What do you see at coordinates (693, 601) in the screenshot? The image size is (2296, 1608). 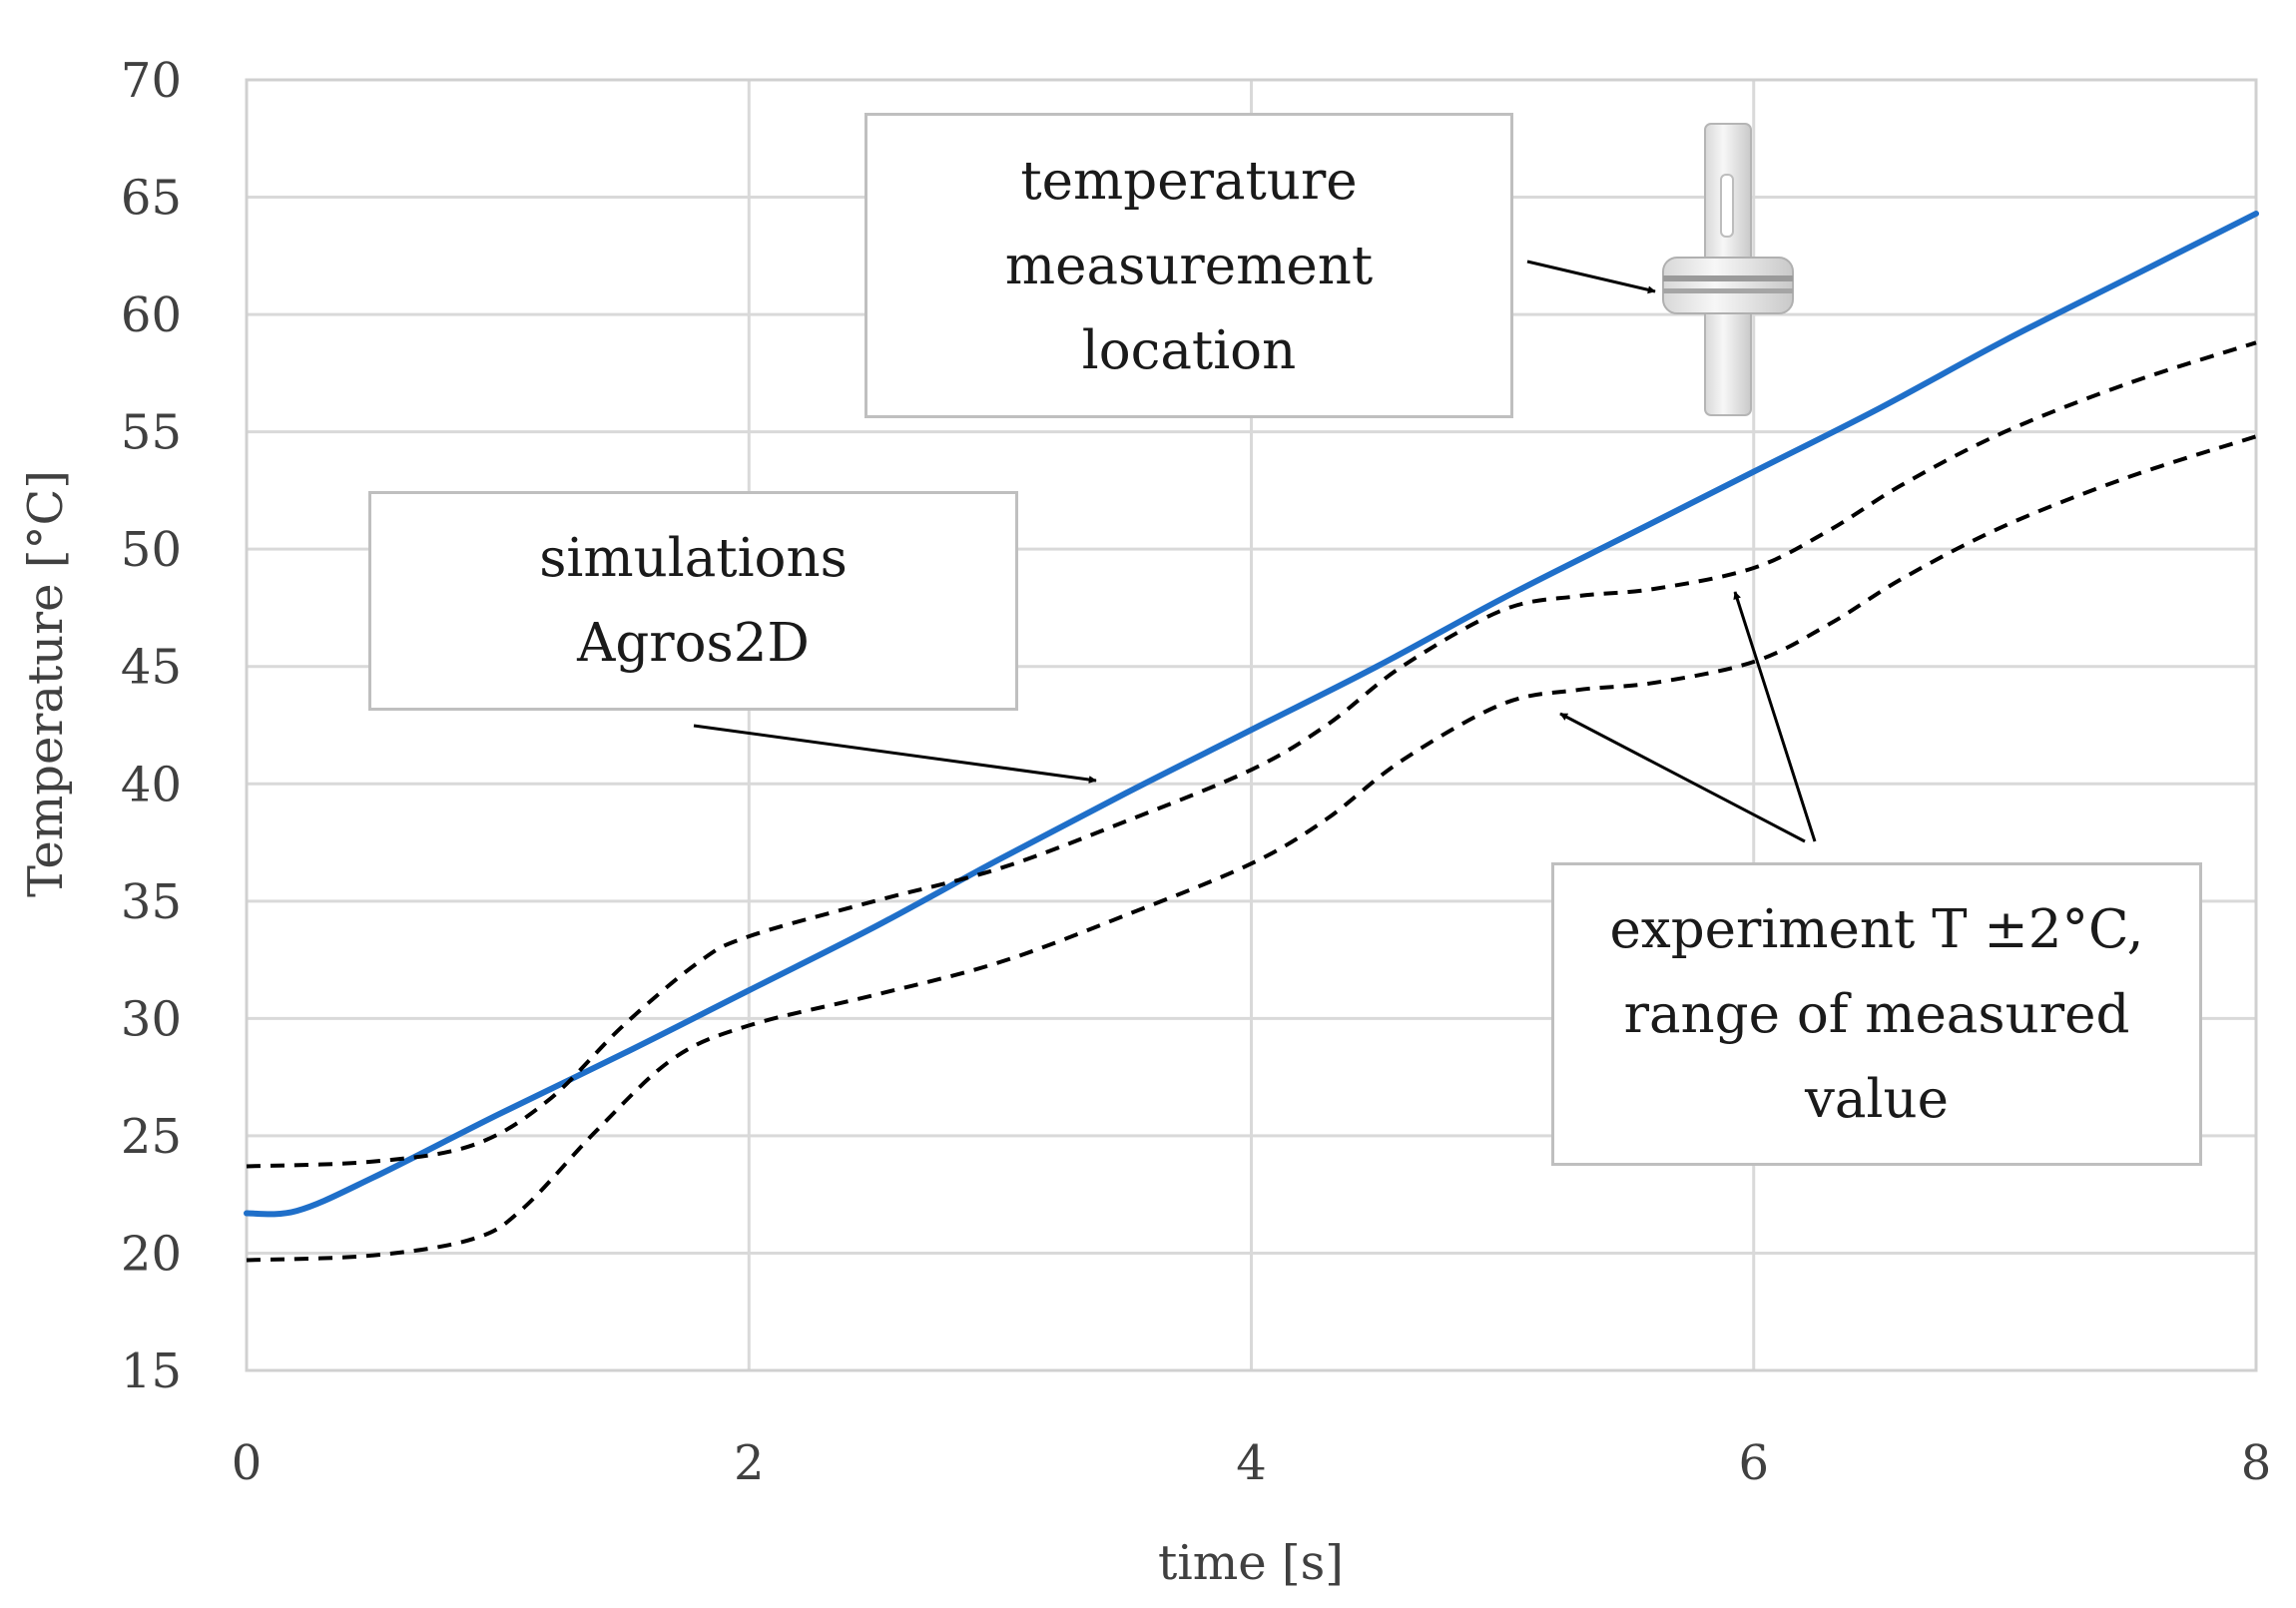 I see `annotation-simulations: simulations Agros2D` at bounding box center [693, 601].